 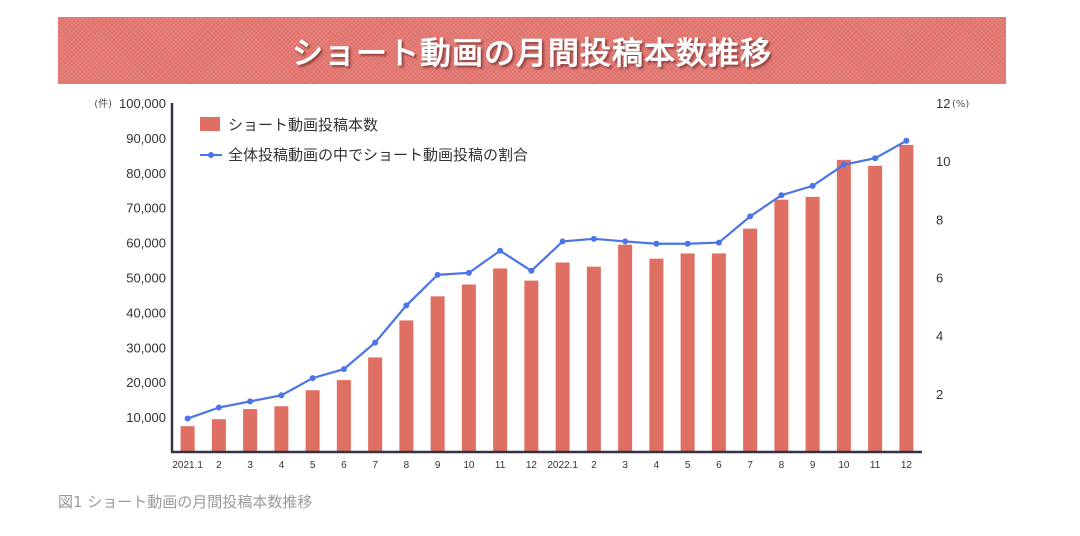 What do you see at coordinates (939, 219) in the screenshot?
I see `right-axis-tick-label: 8` at bounding box center [939, 219].